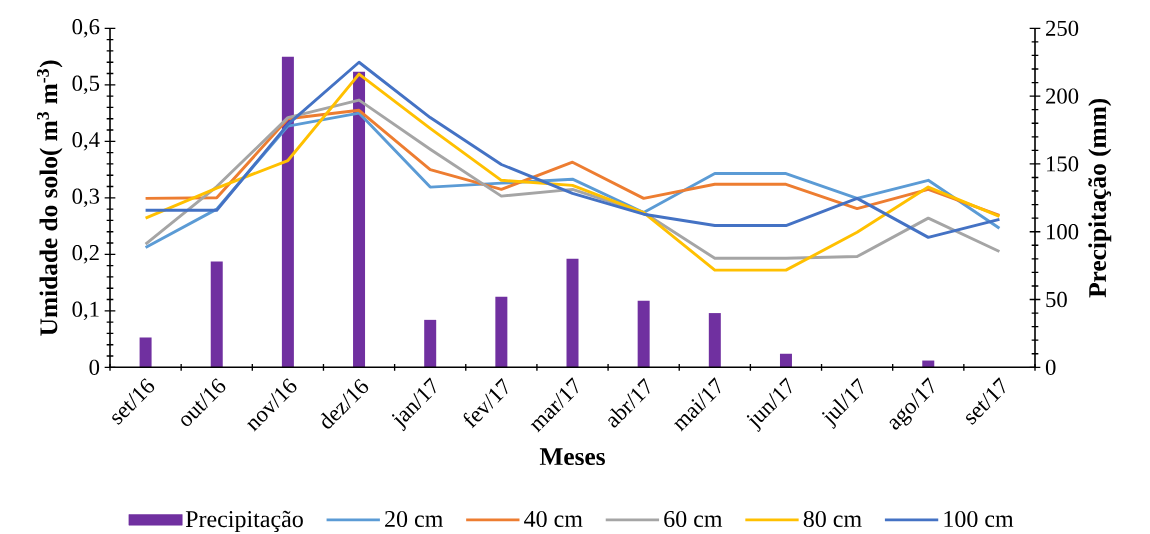  Describe the element at coordinates (693, 519) in the screenshot. I see `legend-label: 60 cm` at that location.